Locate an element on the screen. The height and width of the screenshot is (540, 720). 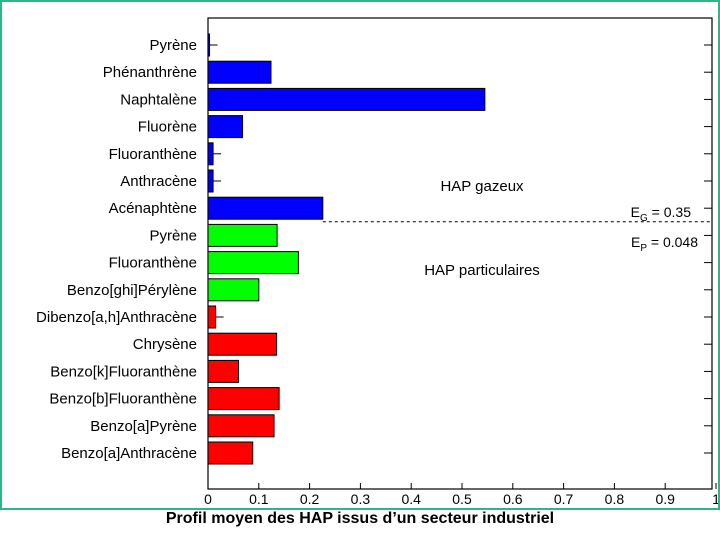
x-tick-label-3: 0.3 is located at coordinates (361, 499).